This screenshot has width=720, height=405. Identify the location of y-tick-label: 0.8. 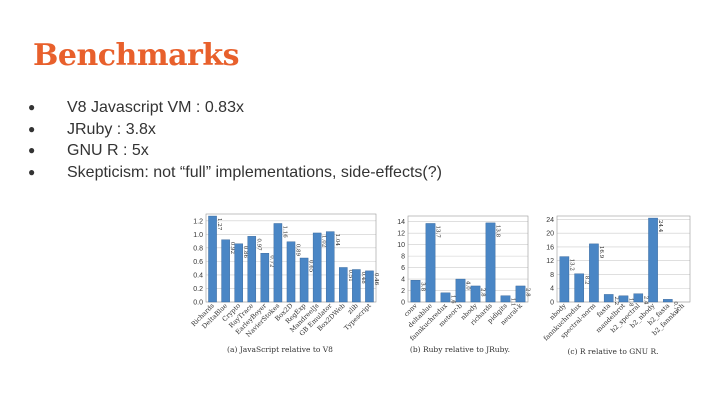
(198, 248).